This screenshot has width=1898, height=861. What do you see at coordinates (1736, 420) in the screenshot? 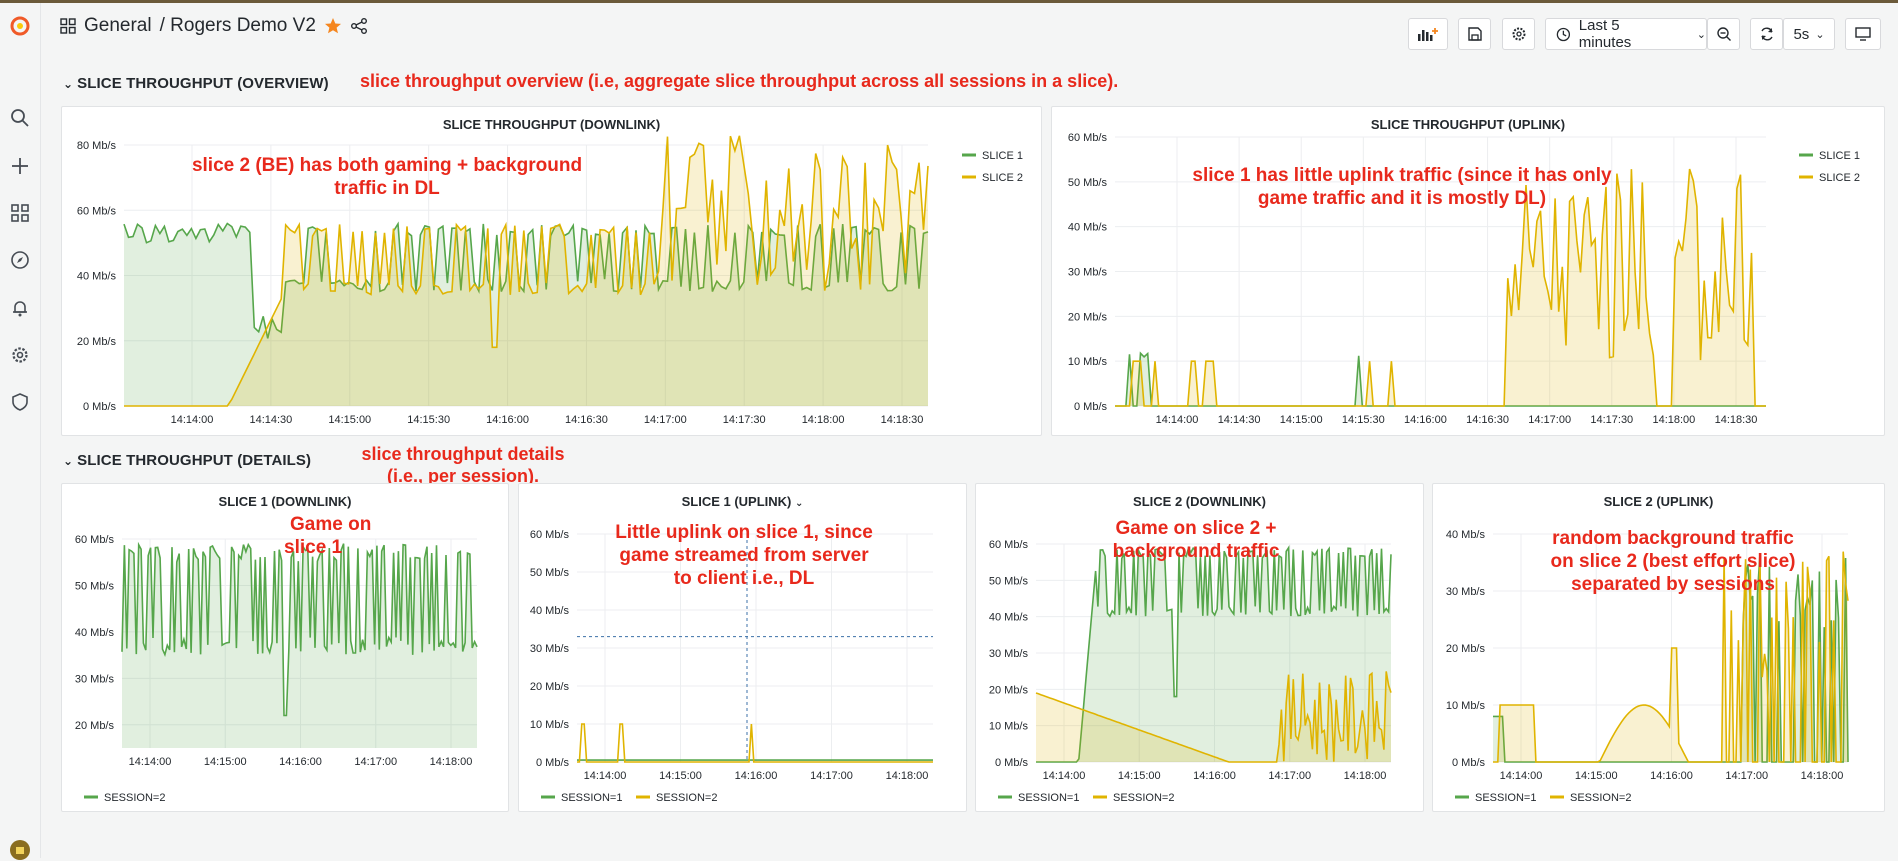
I see `x-tick-label: 14:18:30` at bounding box center [1736, 420].